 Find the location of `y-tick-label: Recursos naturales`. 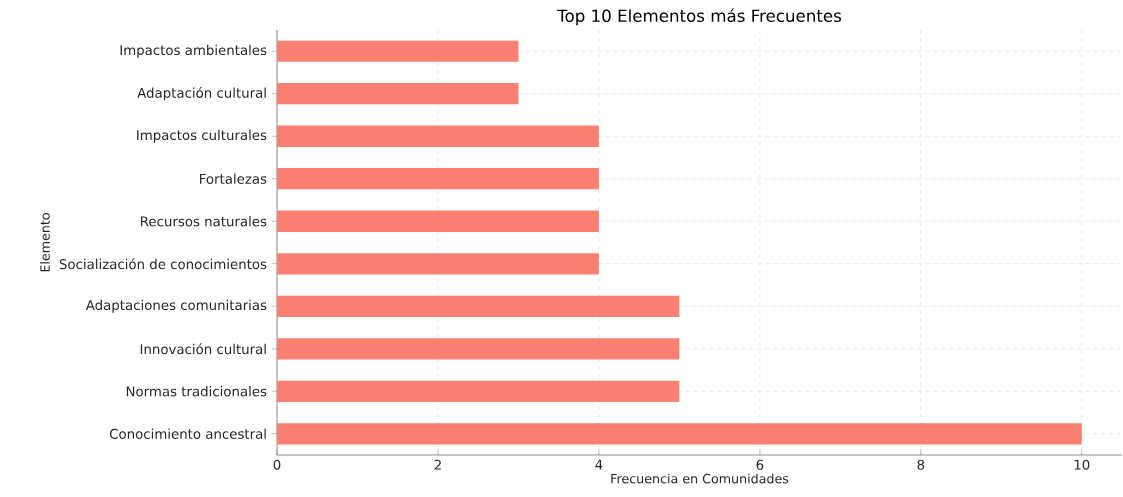

y-tick-label: Recursos naturales is located at coordinates (204, 221).